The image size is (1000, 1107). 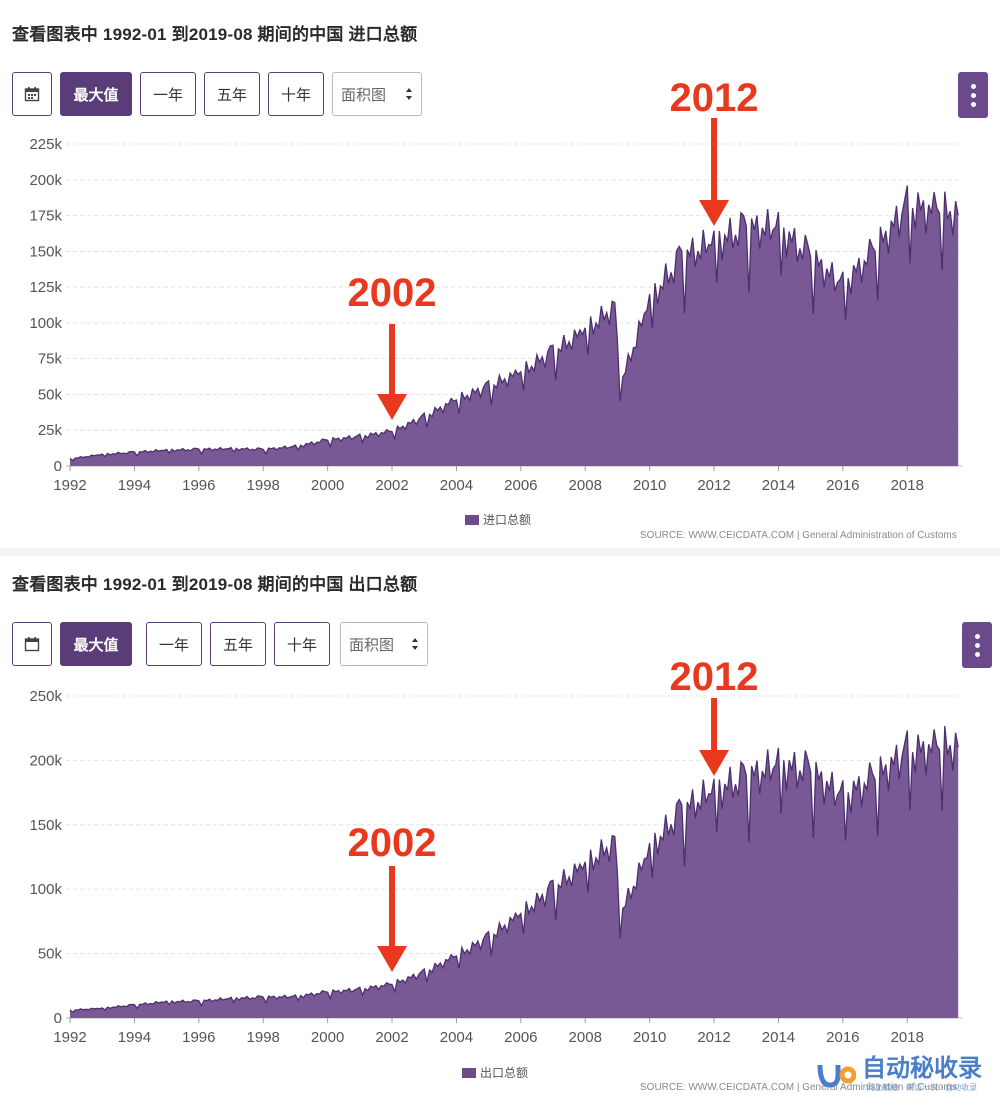 I want to click on watermark-title: 自动秘收录, so click(x=922, y=1068).